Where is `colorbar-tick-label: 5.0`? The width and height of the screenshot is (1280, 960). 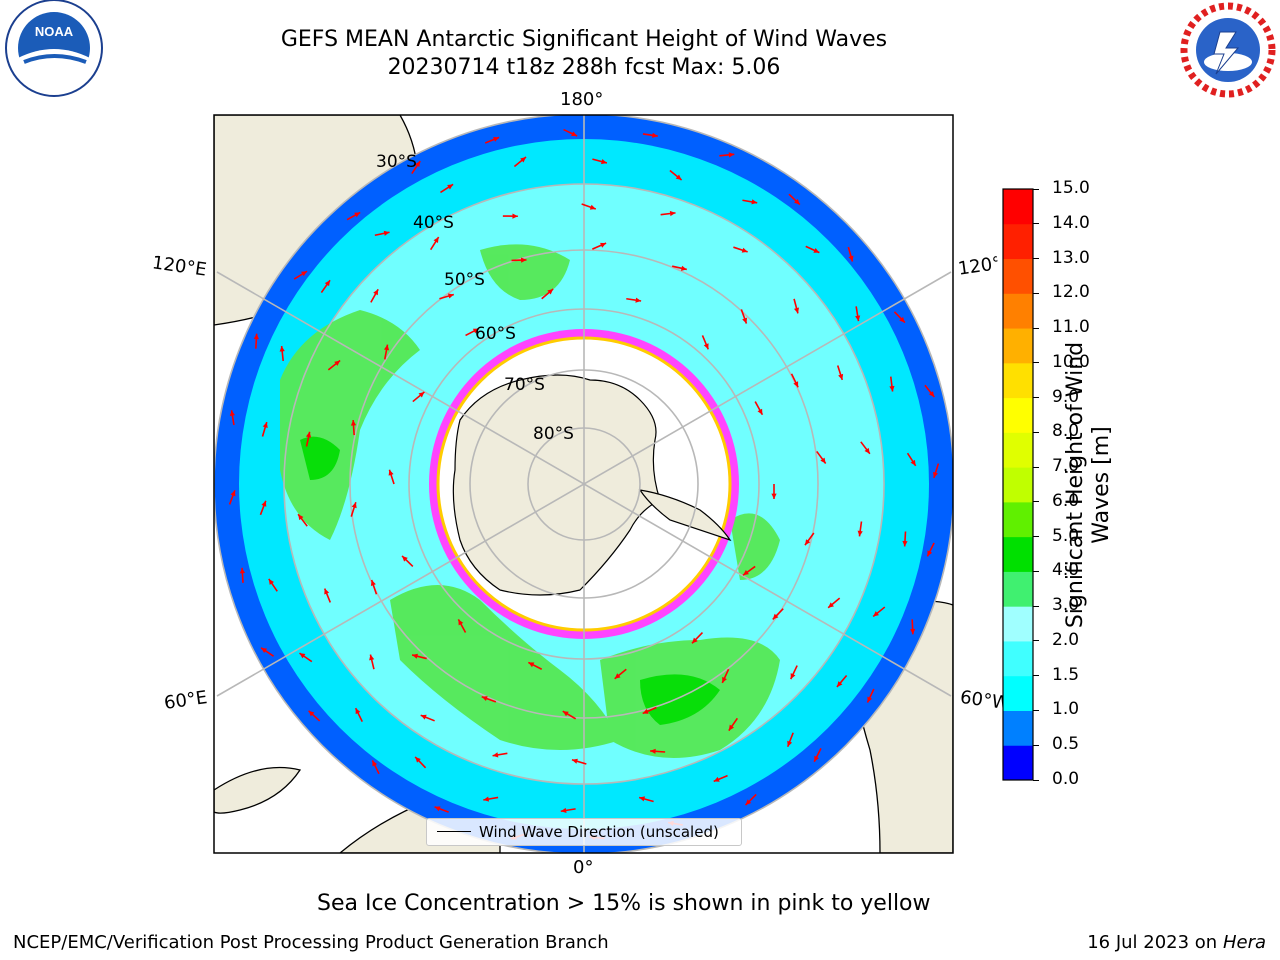 colorbar-tick-label: 5.0 is located at coordinates (1066, 535).